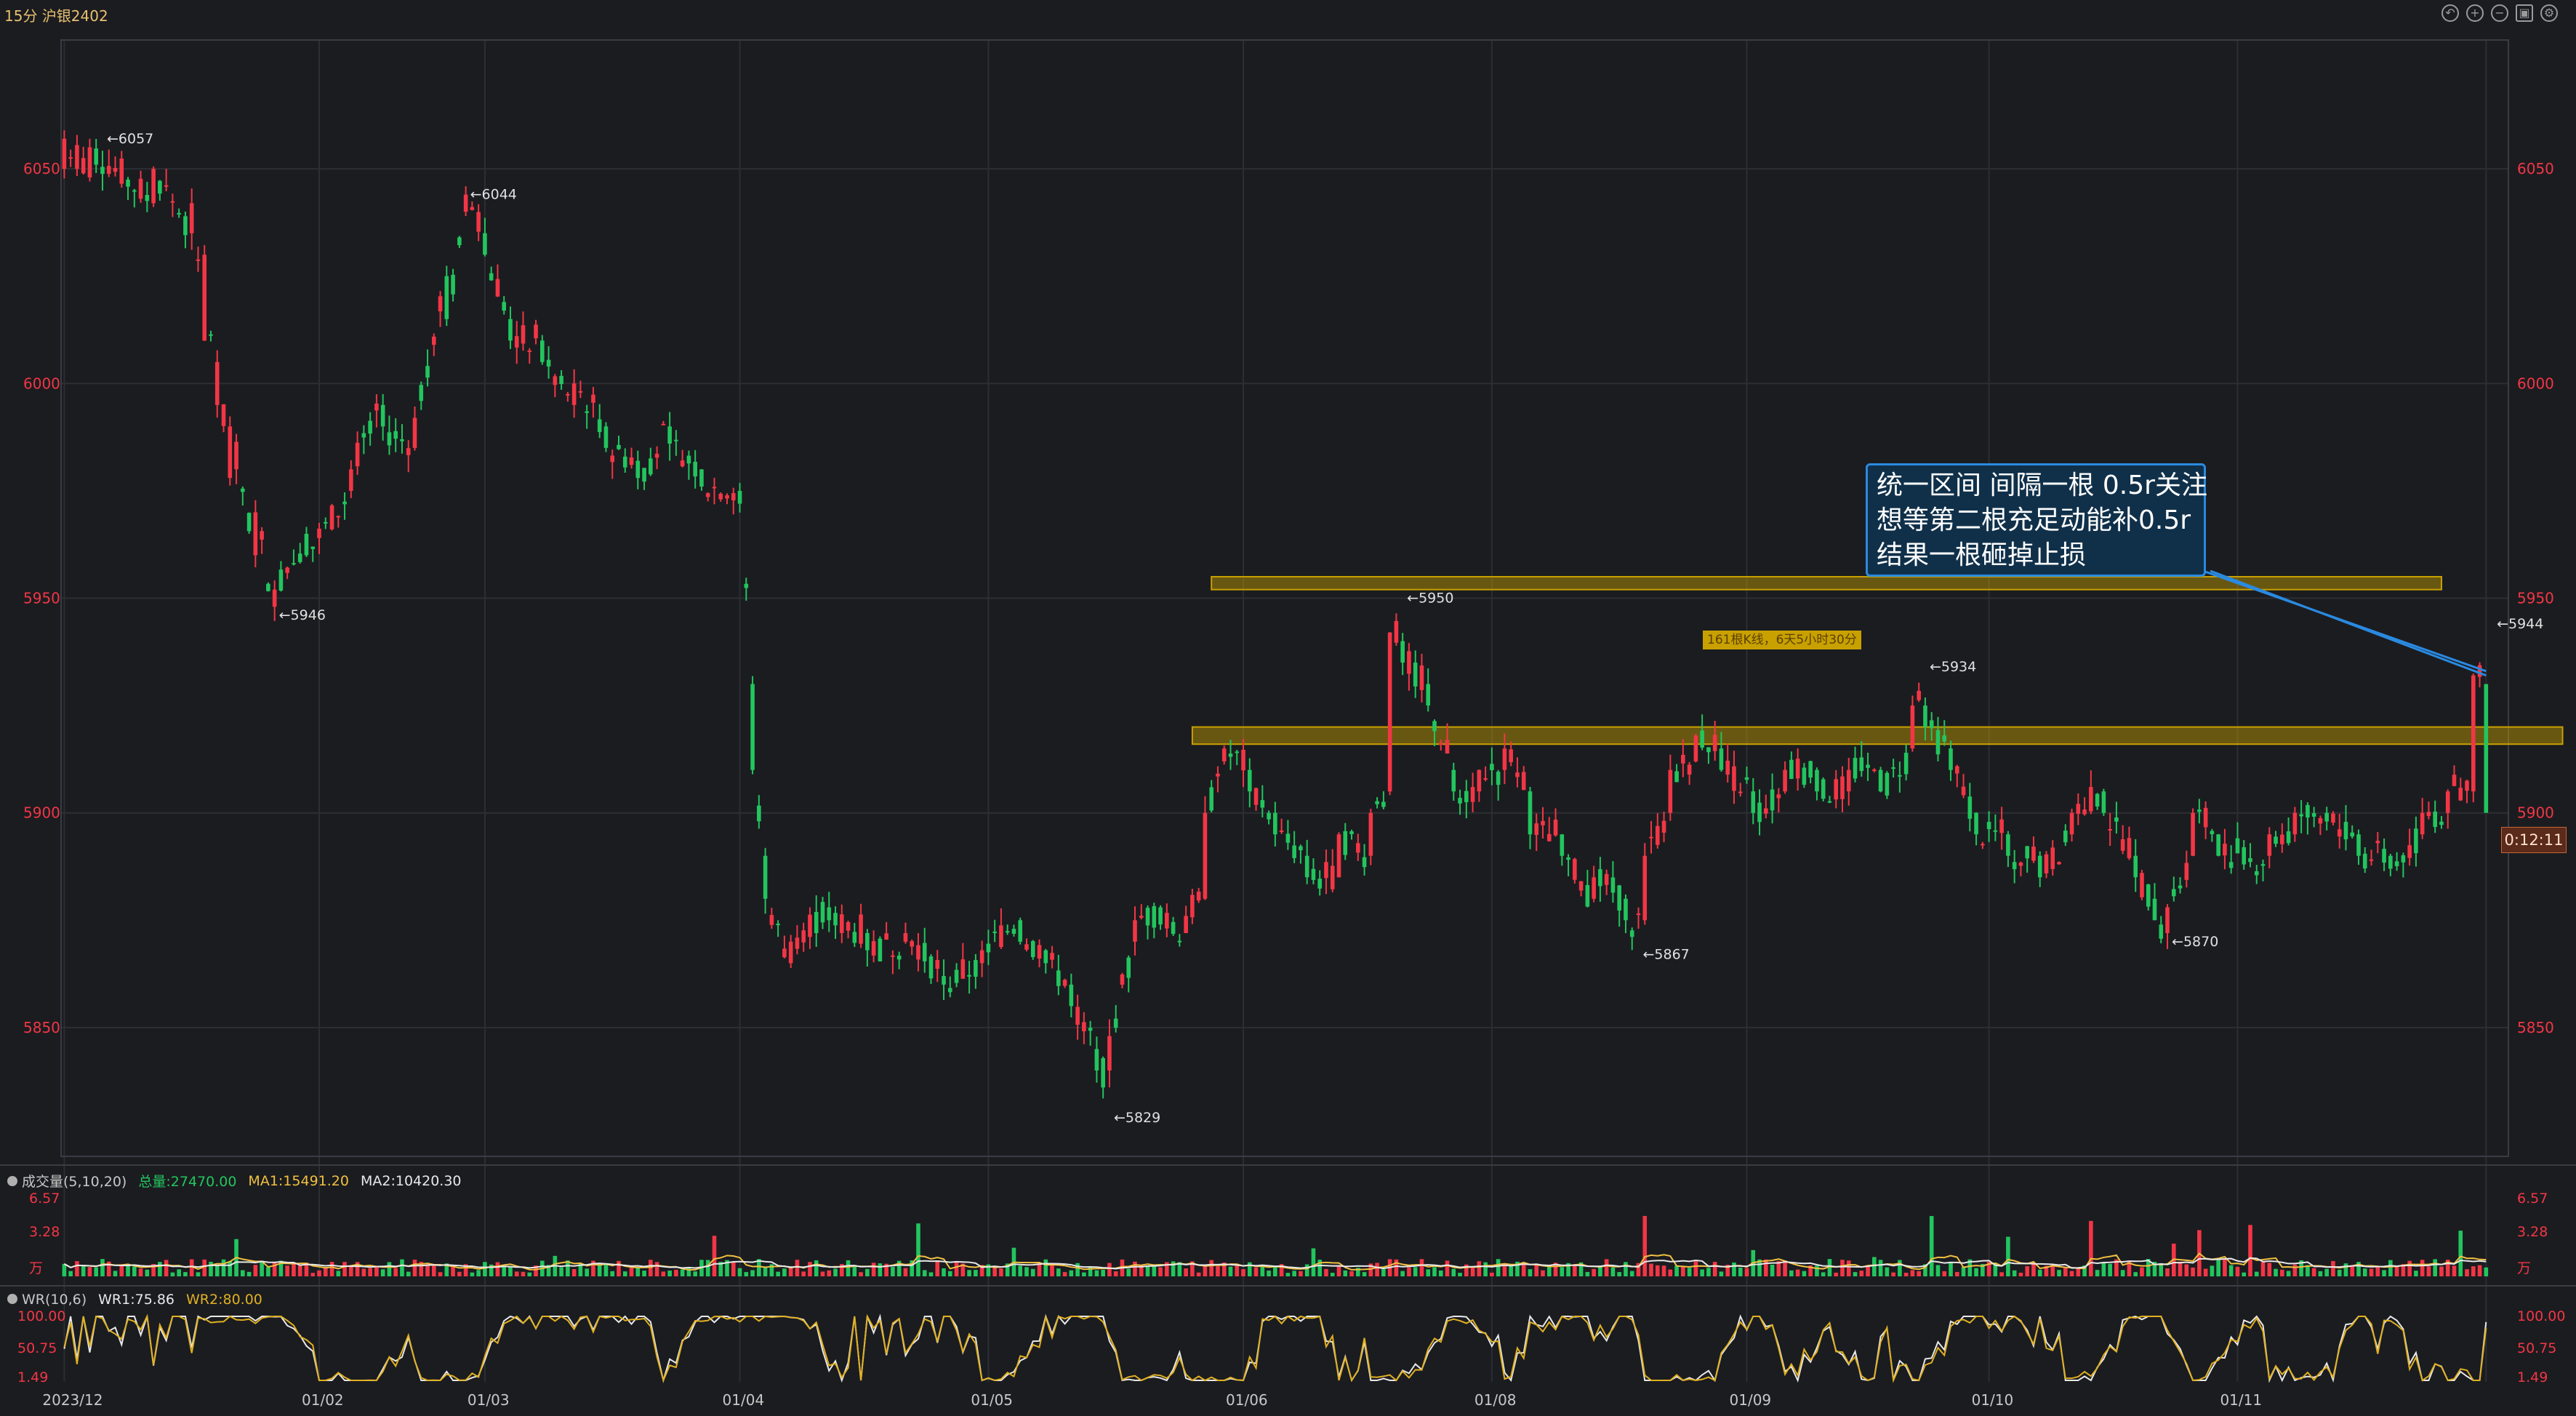 This screenshot has height=1416, width=2576. What do you see at coordinates (1982, 555) in the screenshot?
I see `callout-line-3: 结果一根砸掉止损` at bounding box center [1982, 555].